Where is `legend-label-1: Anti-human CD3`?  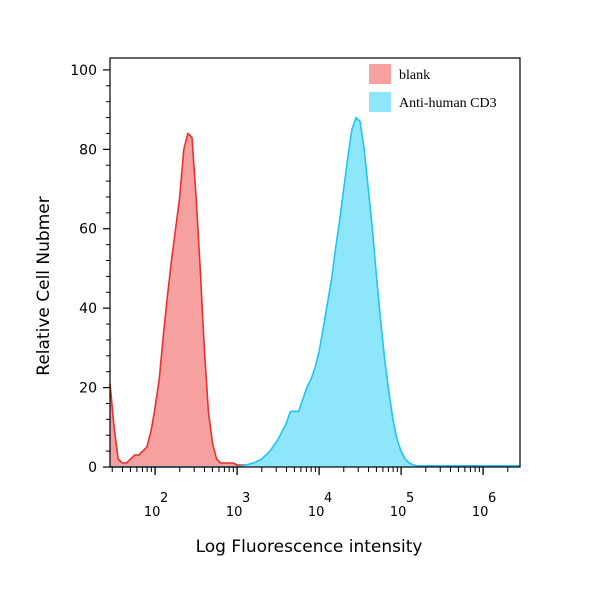 legend-label-1: Anti-human CD3 is located at coordinates (448, 103).